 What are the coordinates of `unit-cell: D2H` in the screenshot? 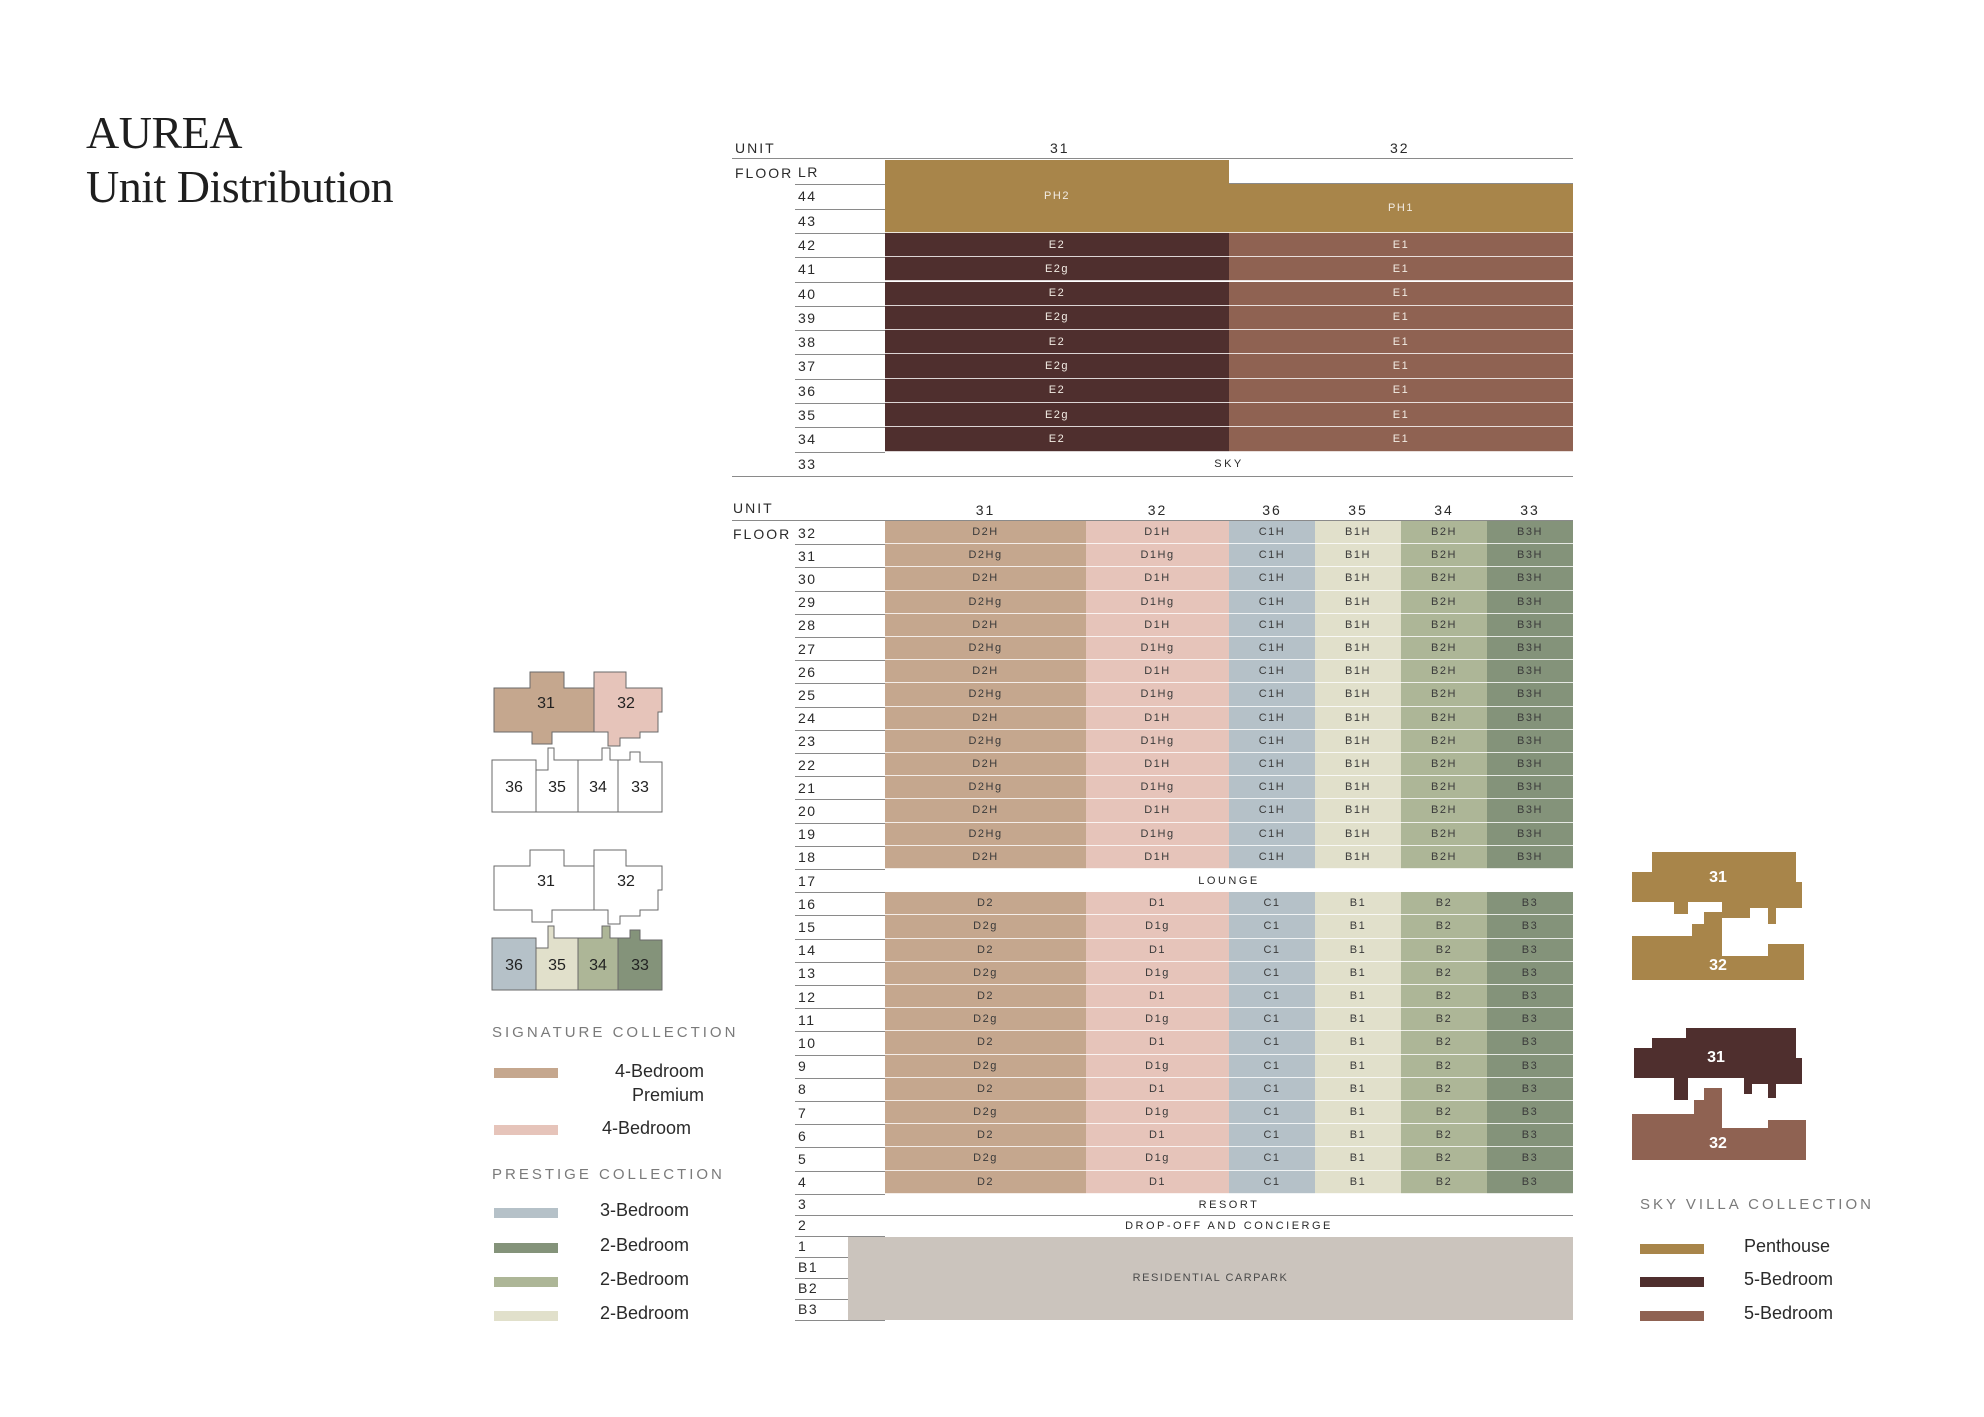 It's located at (985, 718).